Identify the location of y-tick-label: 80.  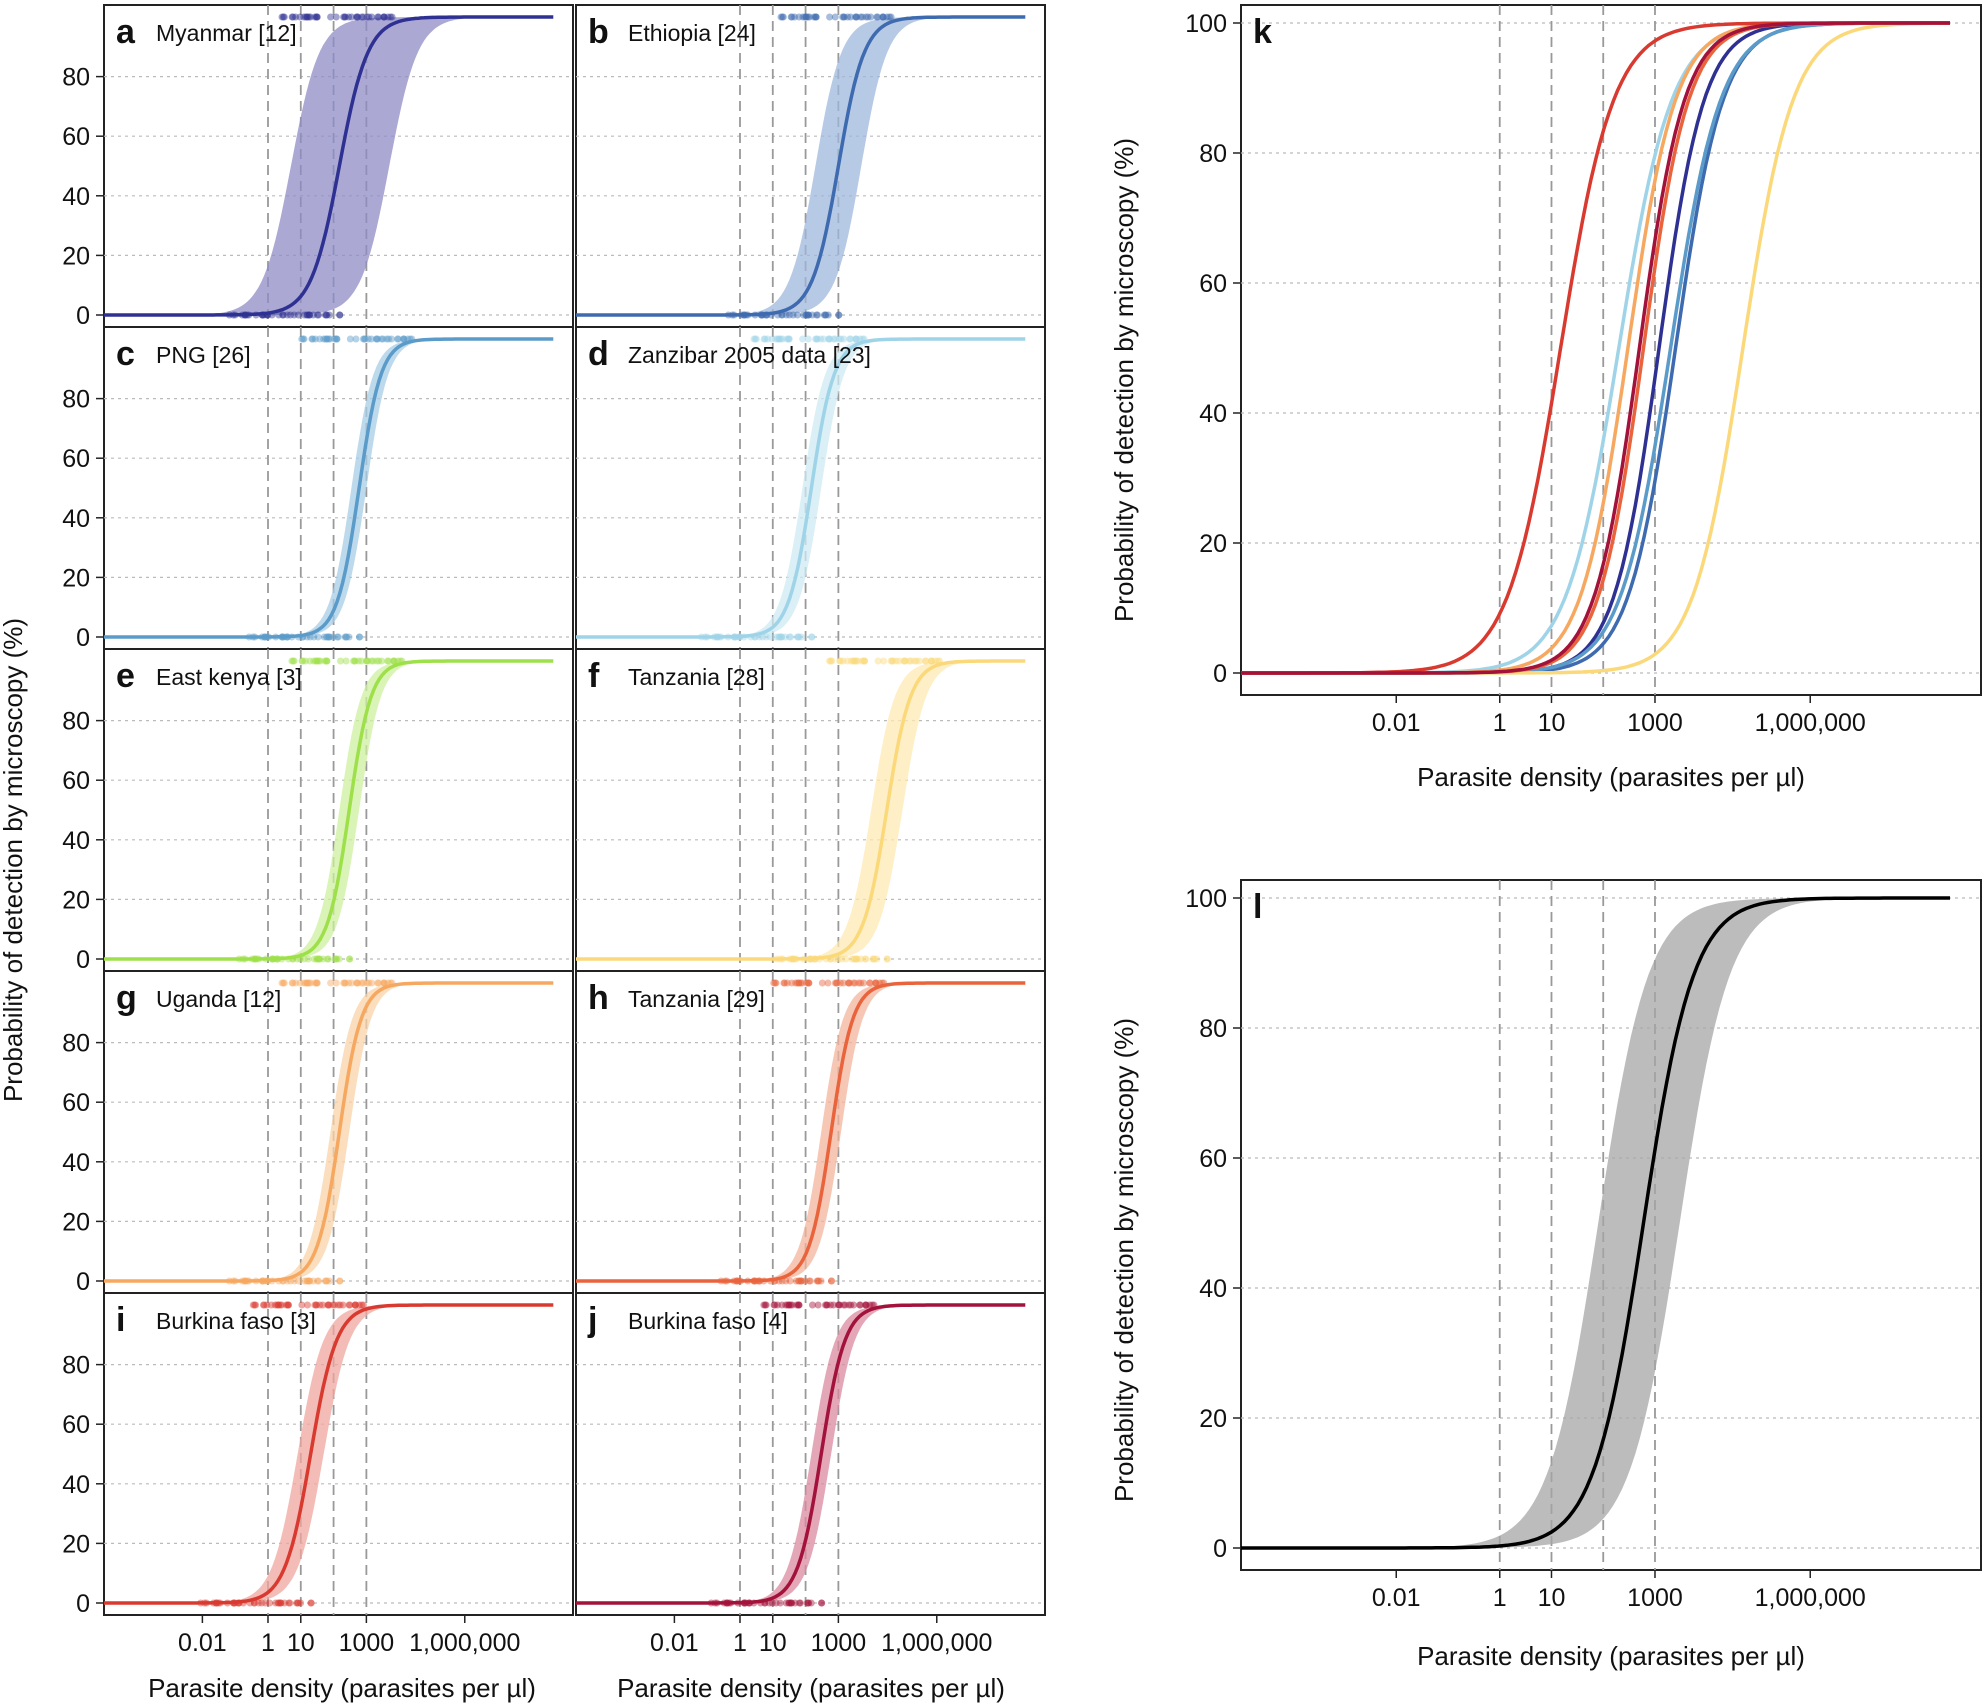
(76, 1044).